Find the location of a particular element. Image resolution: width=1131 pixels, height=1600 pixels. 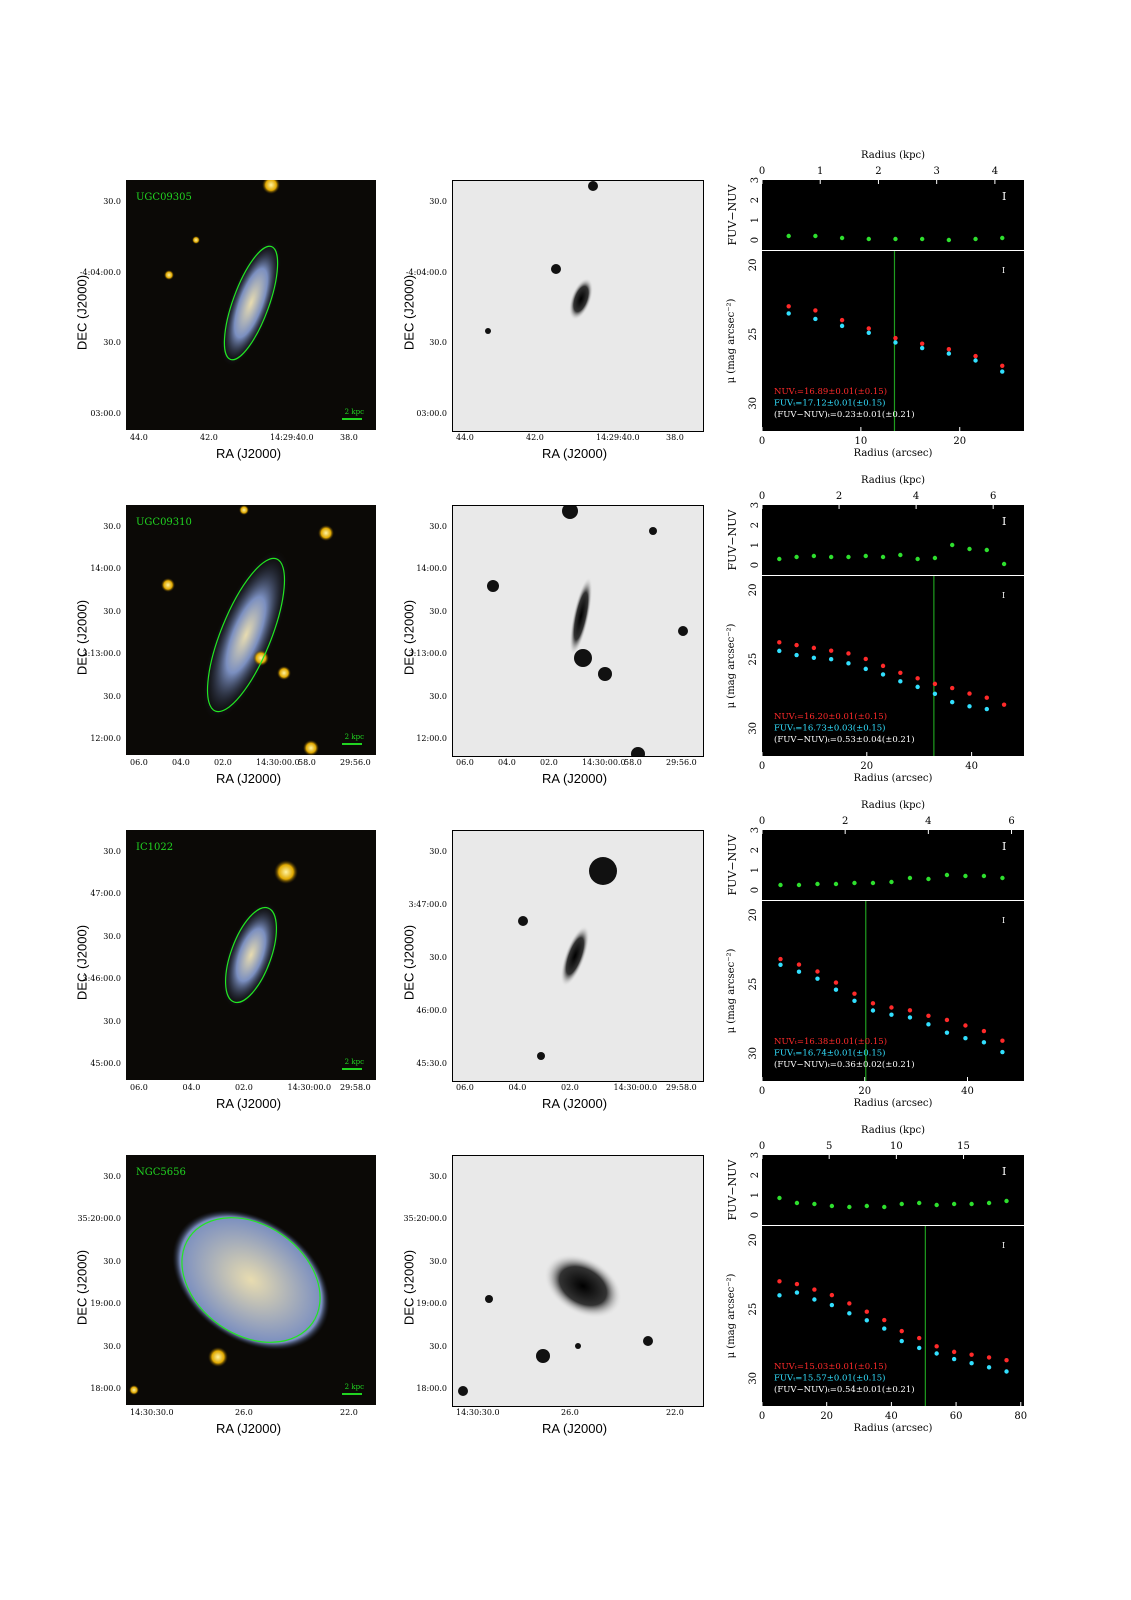

bottom-tick-label: 40 is located at coordinates (967, 1091).